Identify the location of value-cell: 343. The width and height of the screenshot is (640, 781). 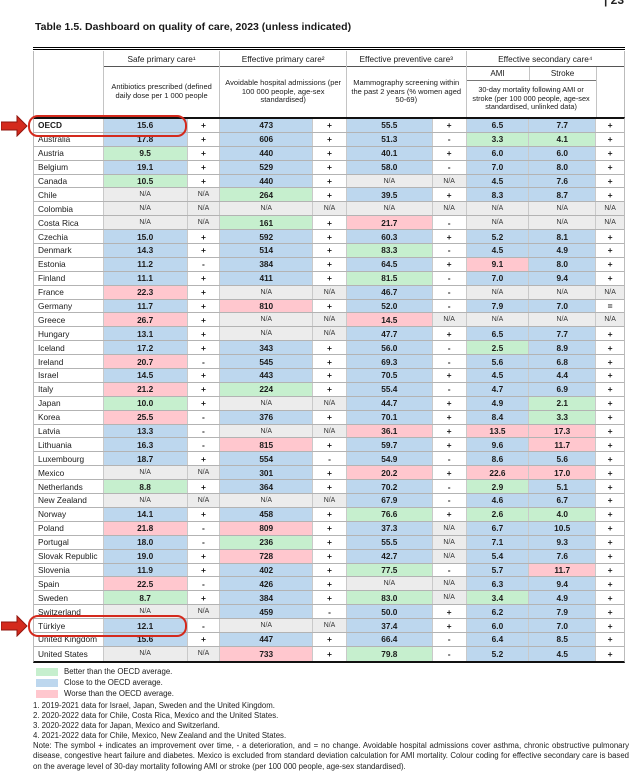
(267, 348).